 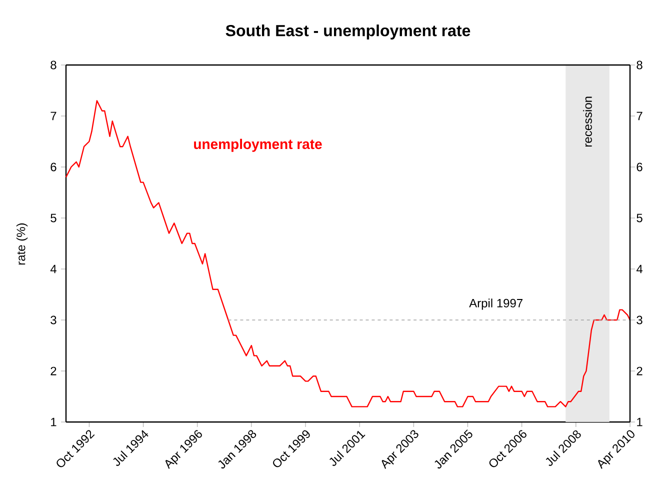 I want to click on y2-tick-label: 8, so click(x=639, y=65).